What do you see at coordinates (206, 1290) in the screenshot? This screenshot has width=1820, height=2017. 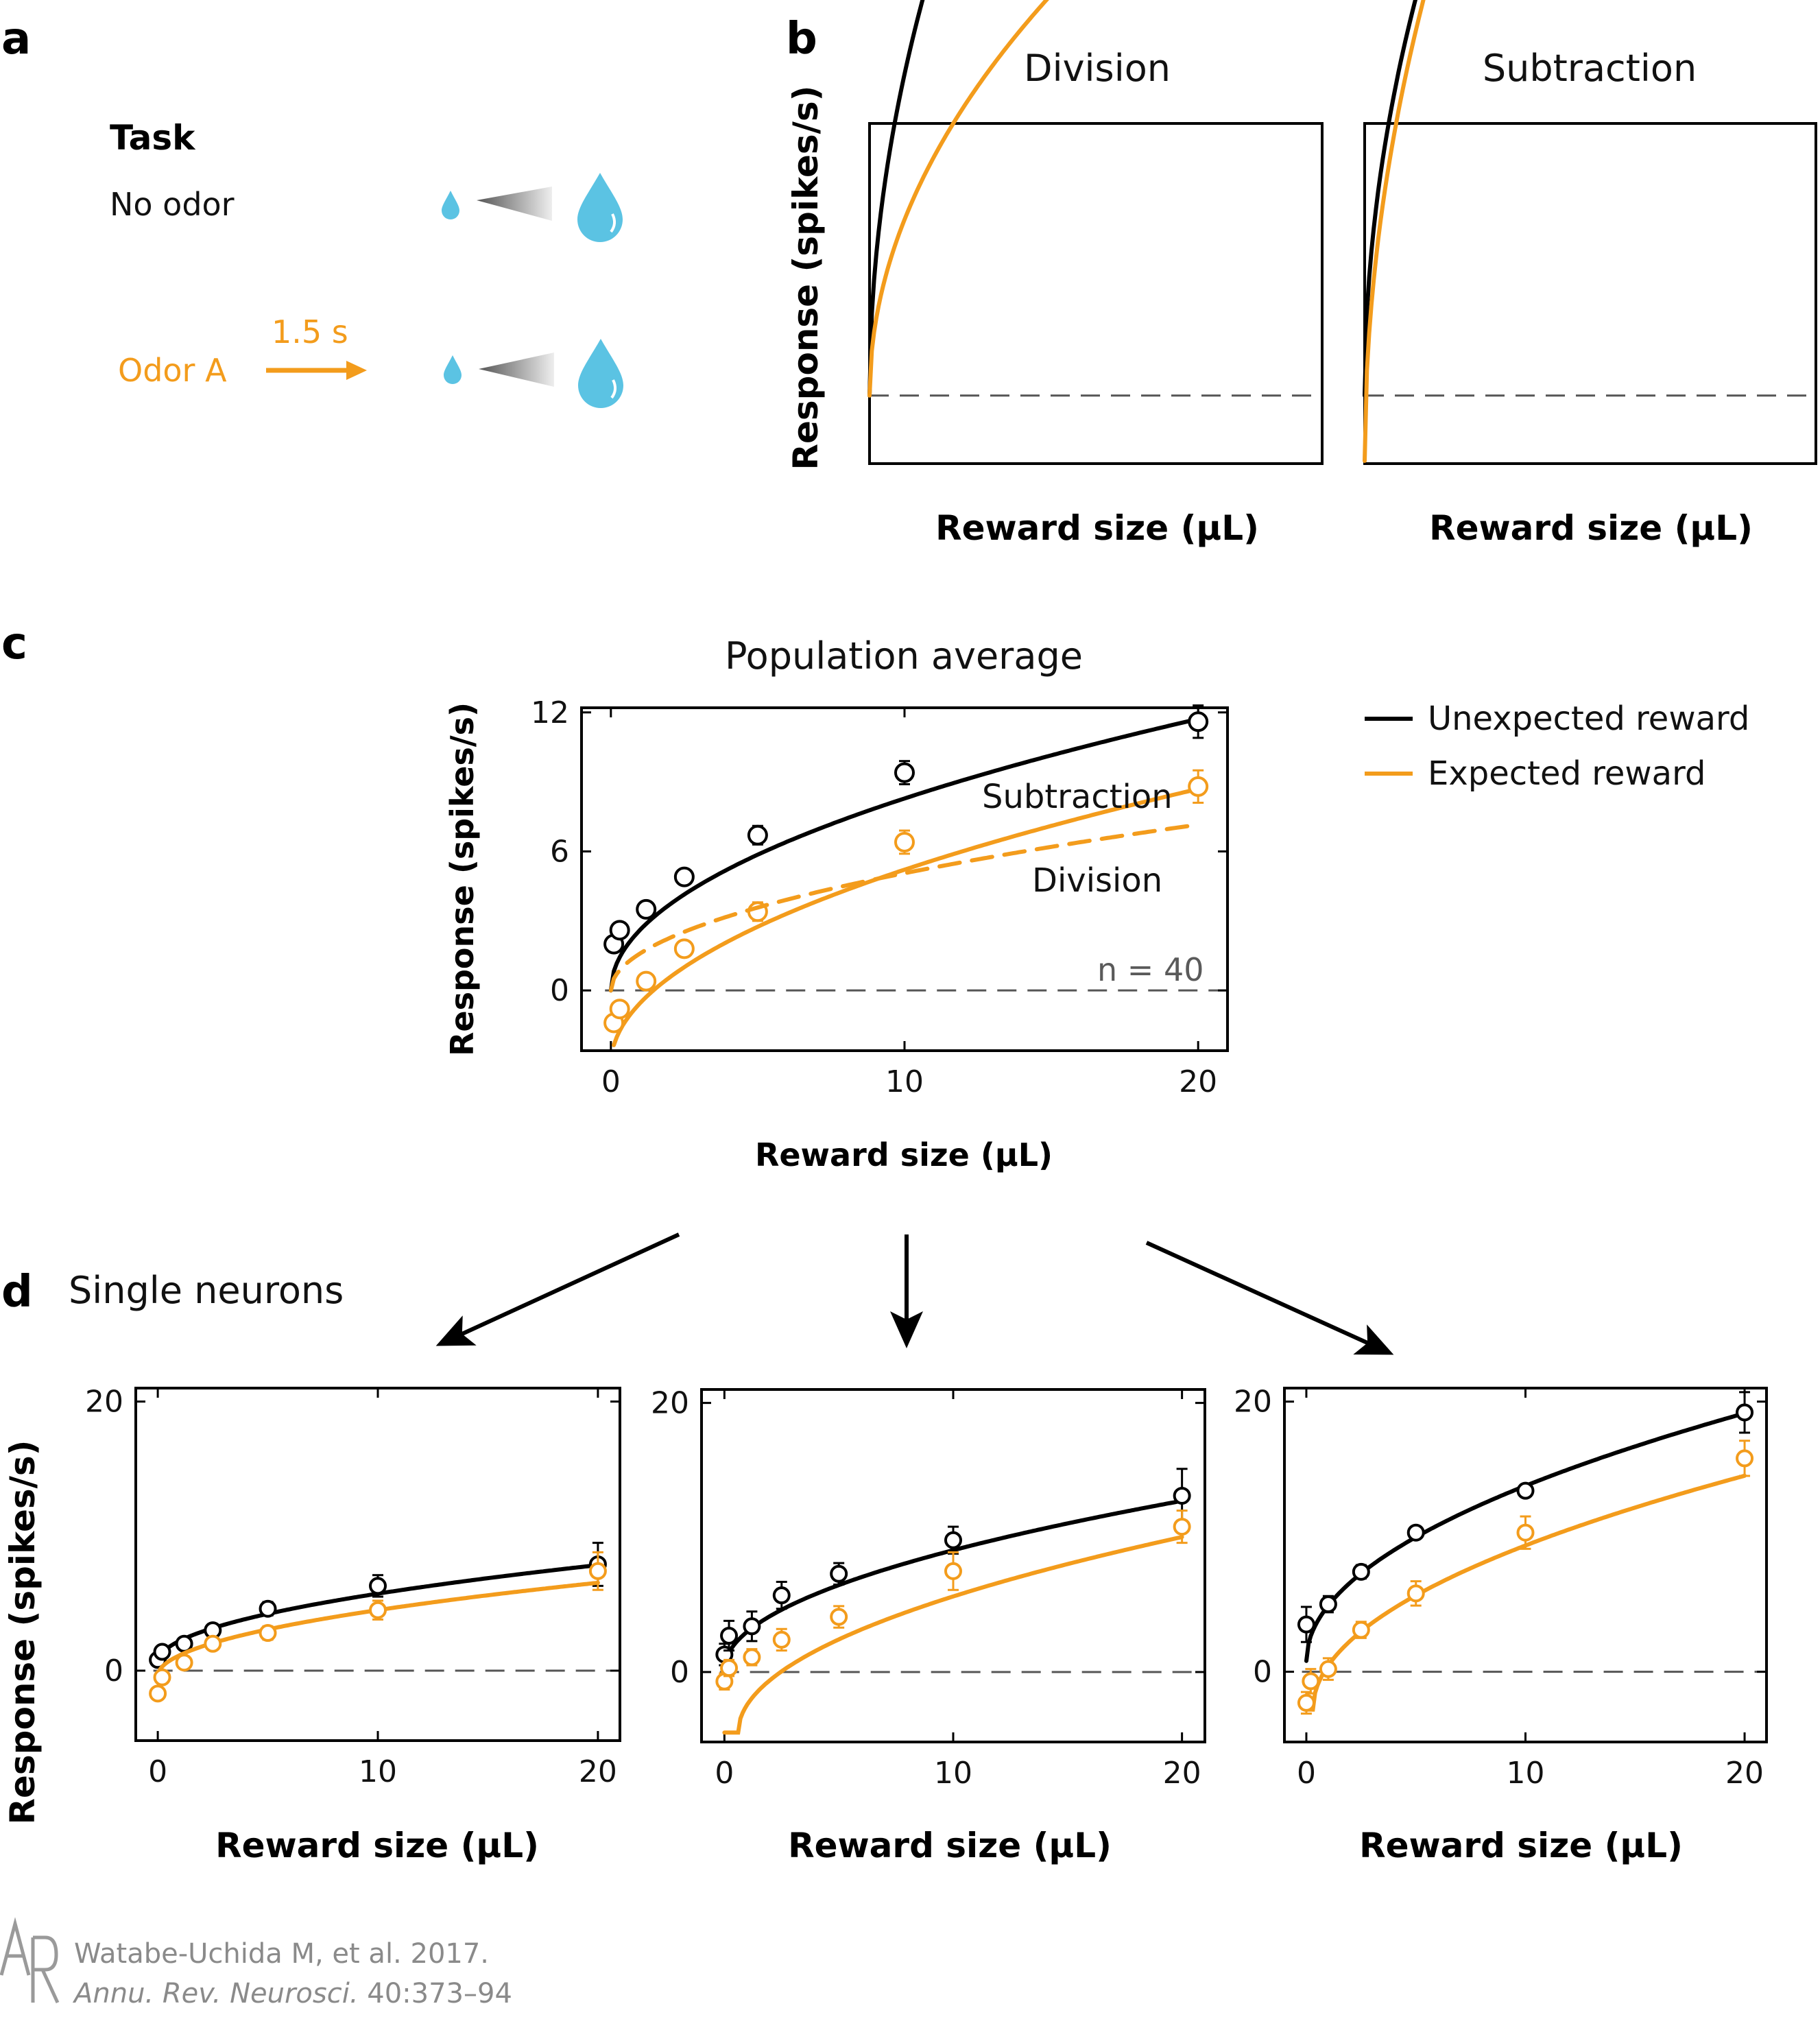 I see `d-title: Single neurons` at bounding box center [206, 1290].